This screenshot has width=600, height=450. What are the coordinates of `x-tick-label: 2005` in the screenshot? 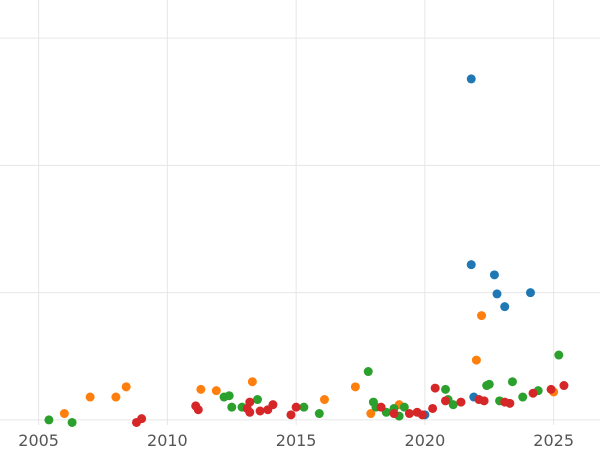 It's located at (38, 440).